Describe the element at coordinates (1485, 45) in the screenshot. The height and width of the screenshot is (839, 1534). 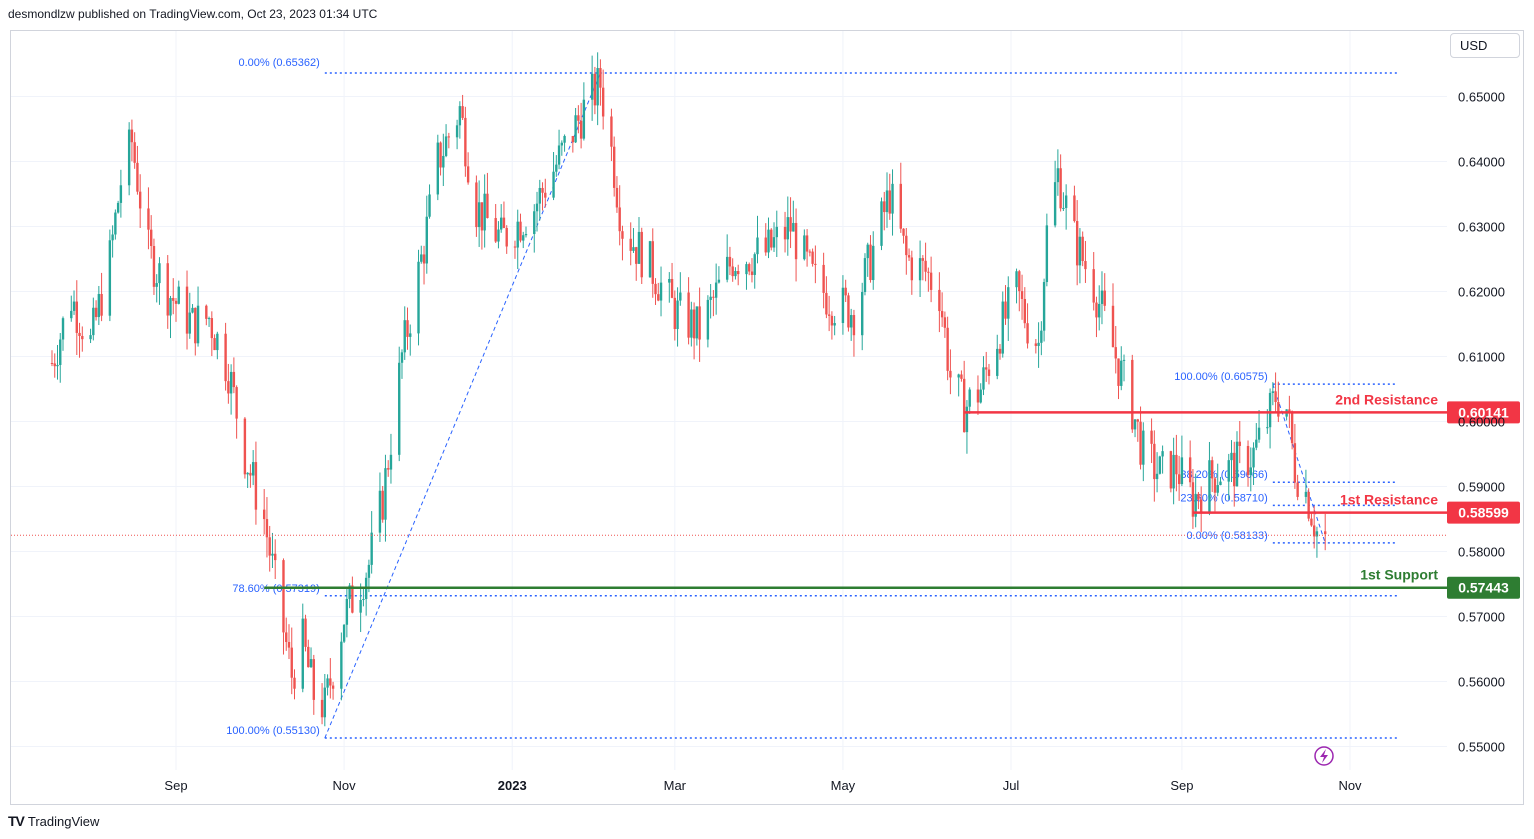
I see `currency-selector: USD` at that location.